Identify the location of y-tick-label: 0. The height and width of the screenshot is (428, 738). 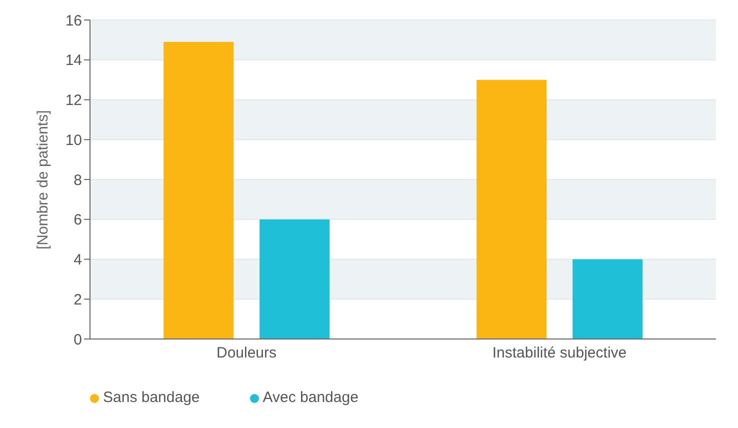
(78, 339).